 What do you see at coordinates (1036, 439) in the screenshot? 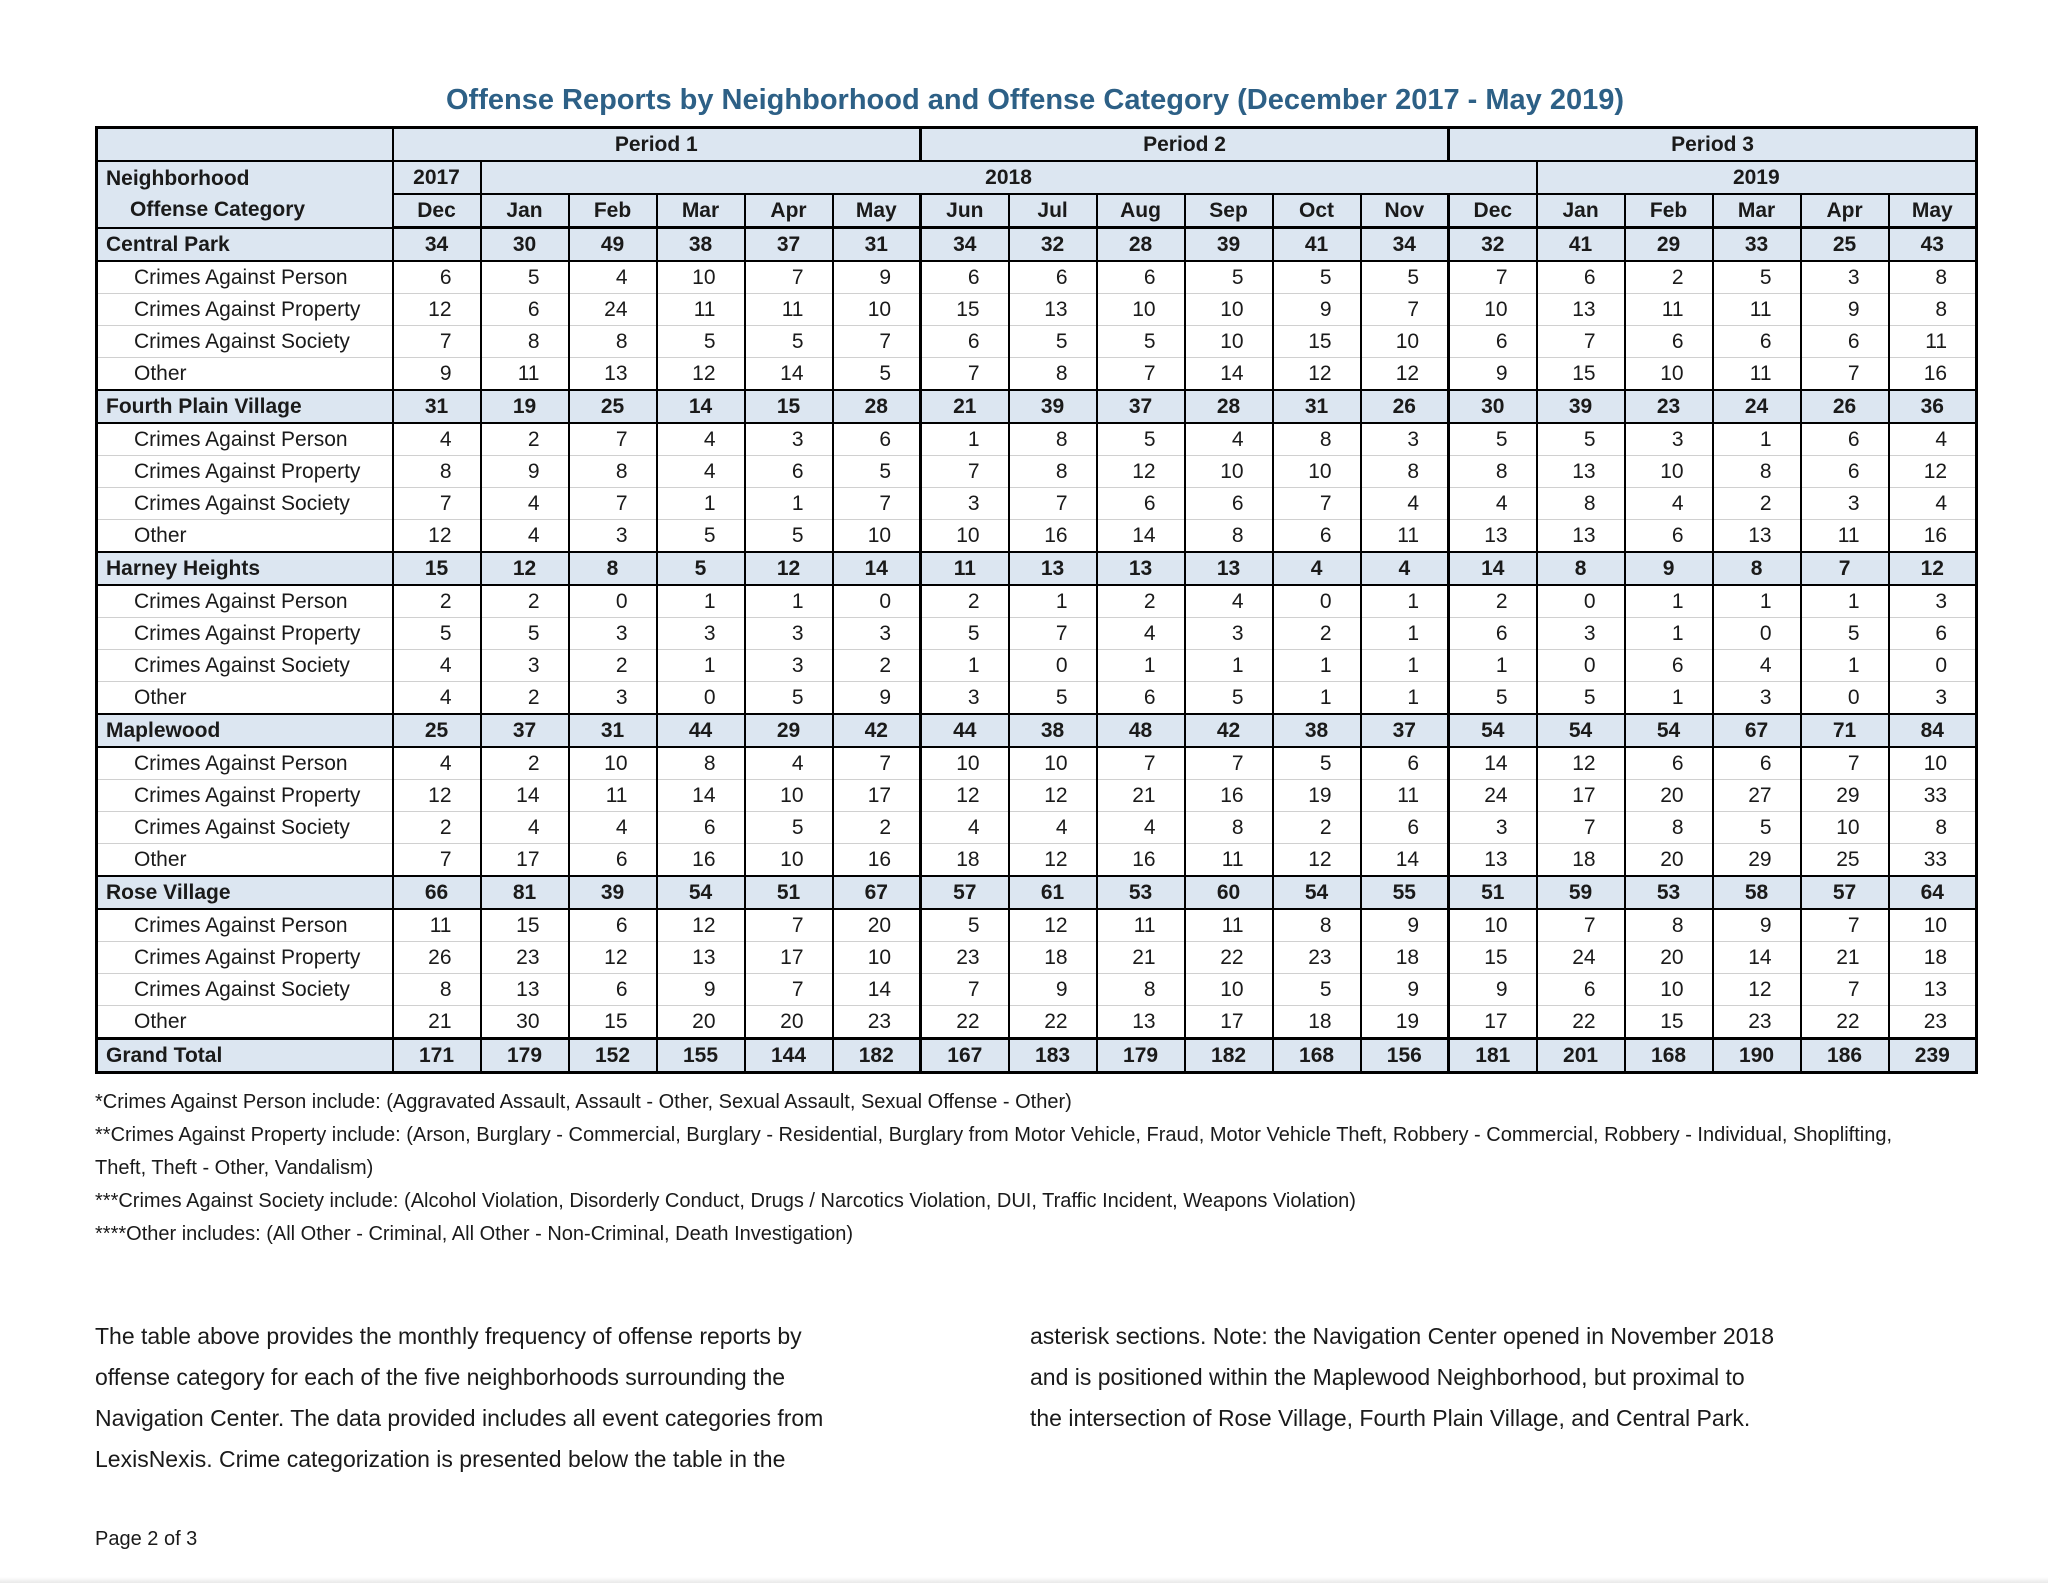
I see `offense-category-row: Crimes Against Person 4 2 7 4 3 6 1 8 5 4 8 3 5 5 3 1 6 4` at bounding box center [1036, 439].